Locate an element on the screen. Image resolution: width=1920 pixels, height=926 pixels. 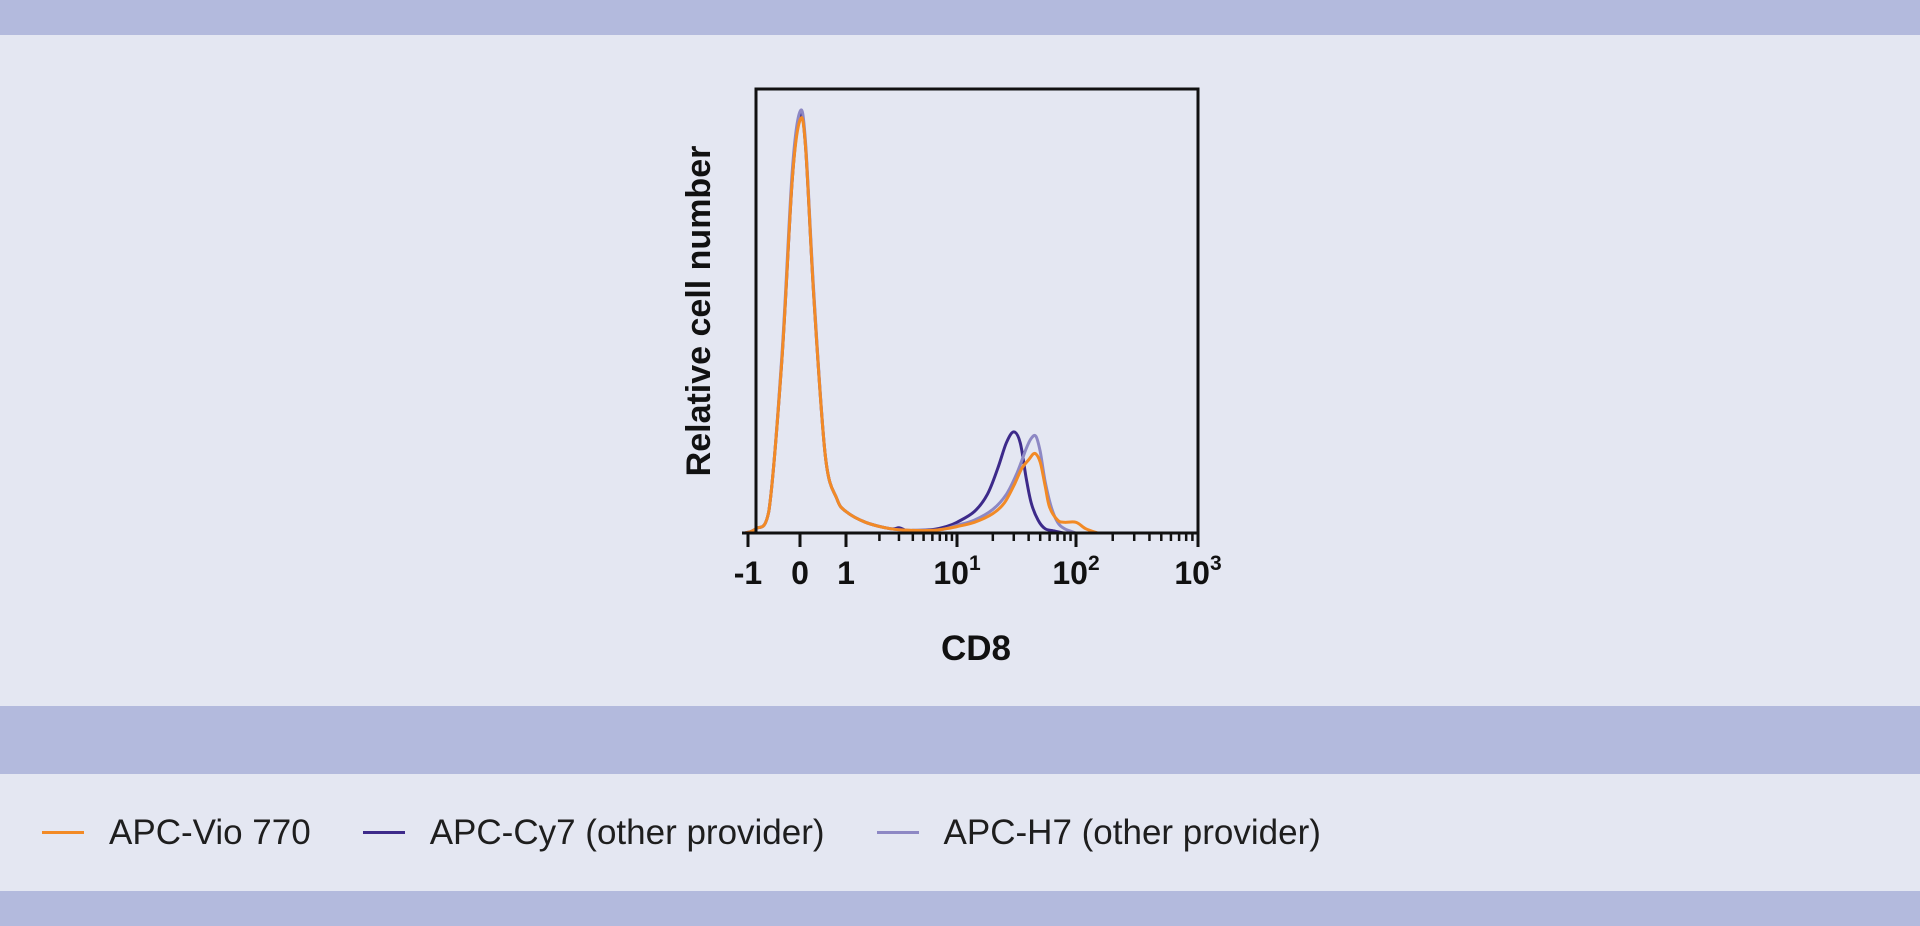
plot-frame is located at coordinates (977, 311).